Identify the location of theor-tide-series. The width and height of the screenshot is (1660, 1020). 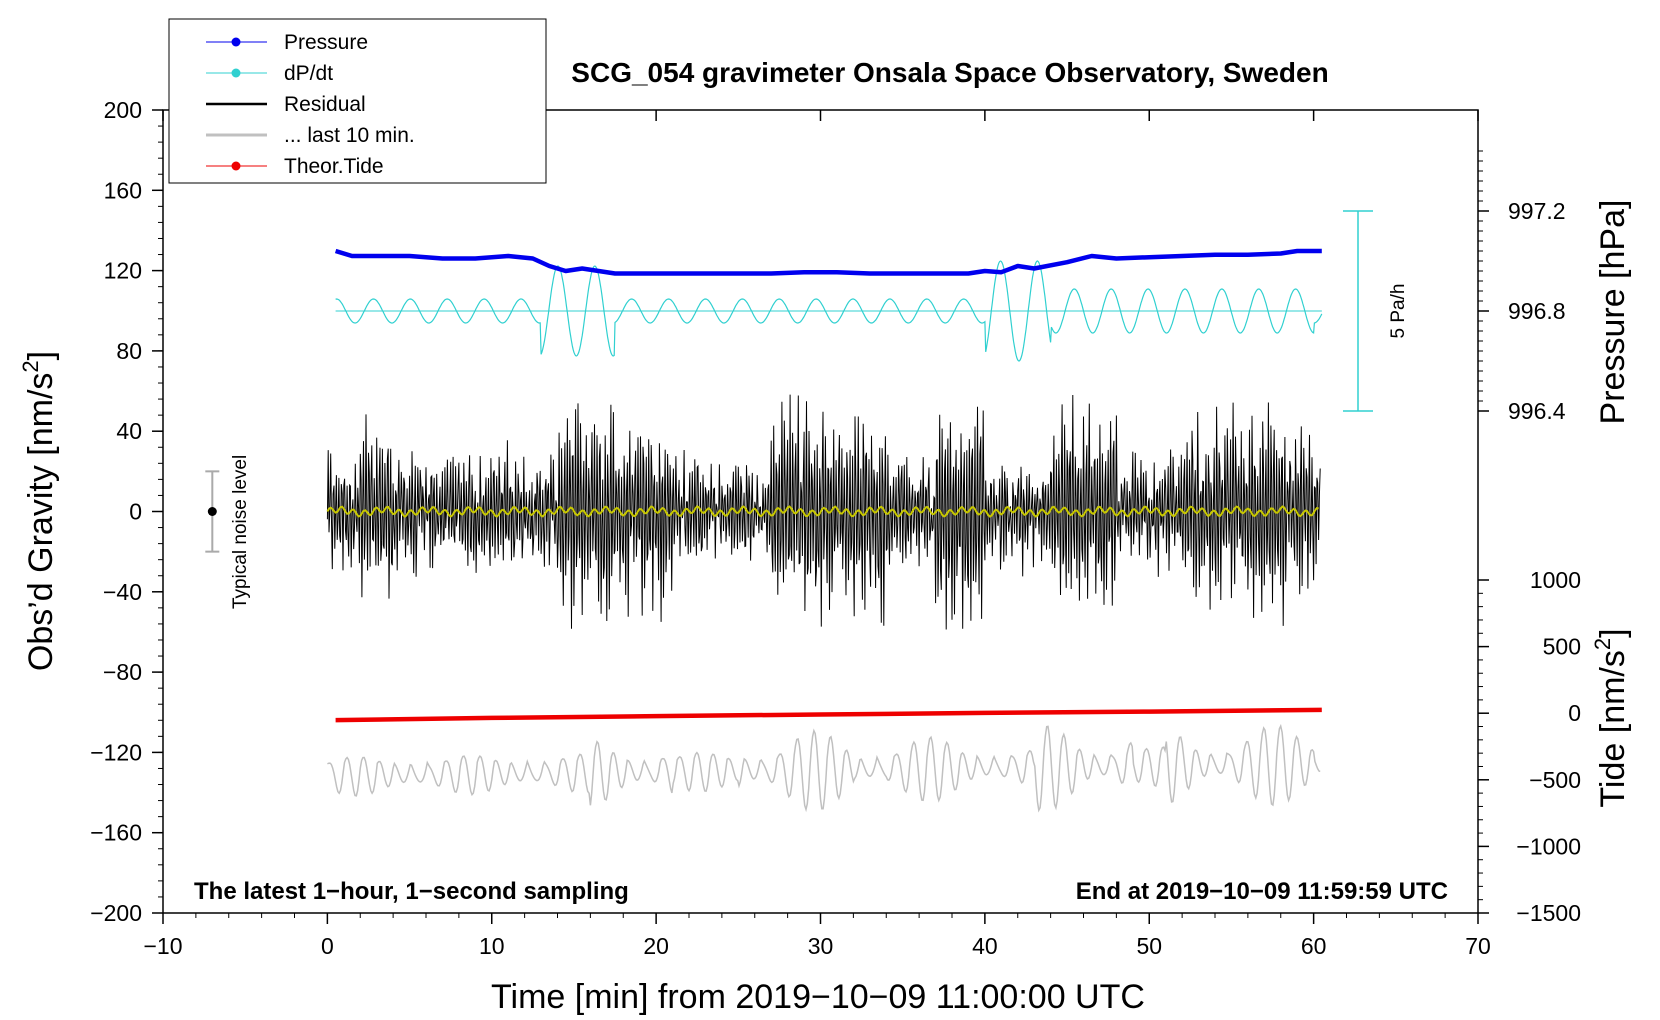
(828, 715).